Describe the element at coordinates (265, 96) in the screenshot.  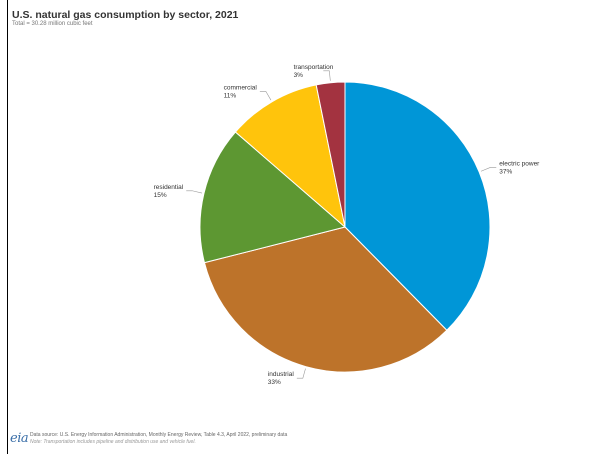
I see `leader-line-commercial` at that location.